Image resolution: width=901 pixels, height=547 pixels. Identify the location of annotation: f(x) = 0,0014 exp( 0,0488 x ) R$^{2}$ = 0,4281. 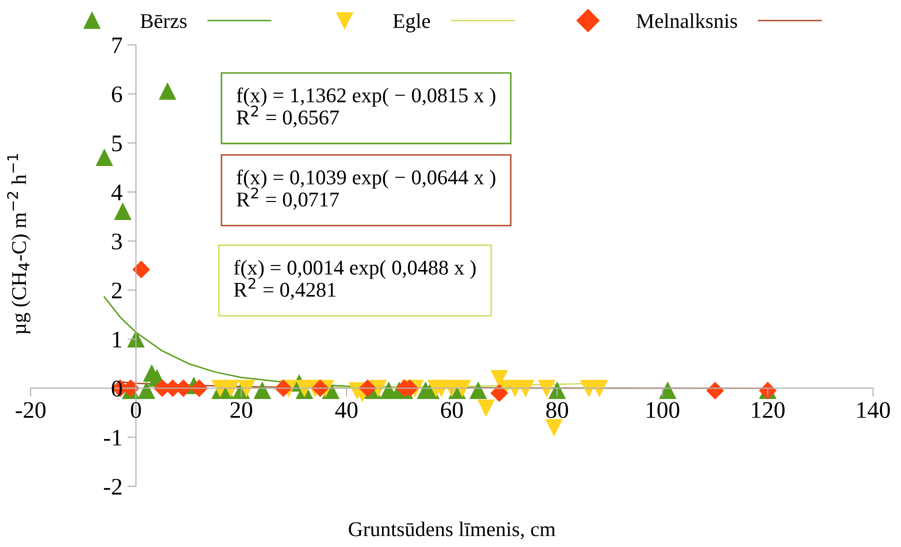
(355, 280).